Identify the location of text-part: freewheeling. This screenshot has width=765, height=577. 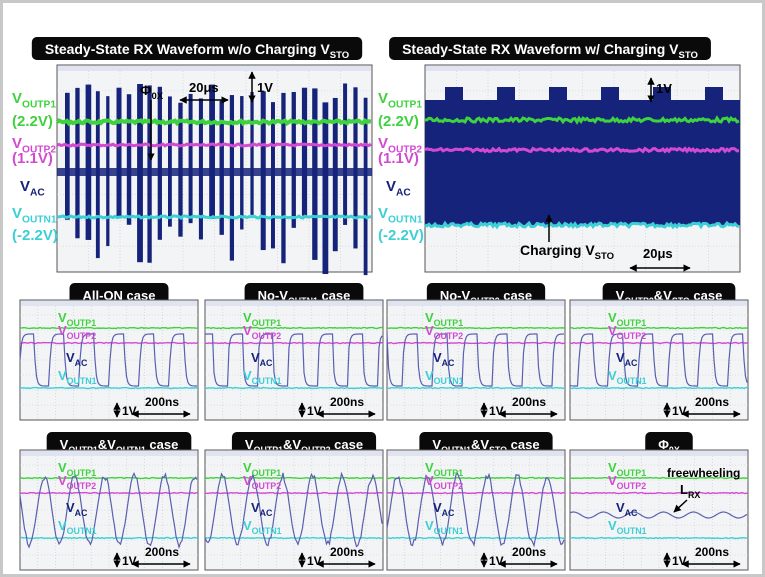
(703, 473).